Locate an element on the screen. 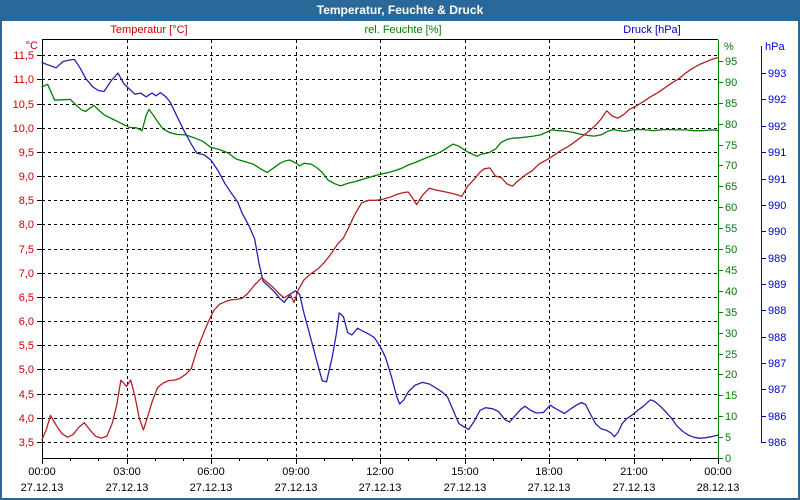  temperature-tick-label: 6,0 is located at coordinates (26, 322).